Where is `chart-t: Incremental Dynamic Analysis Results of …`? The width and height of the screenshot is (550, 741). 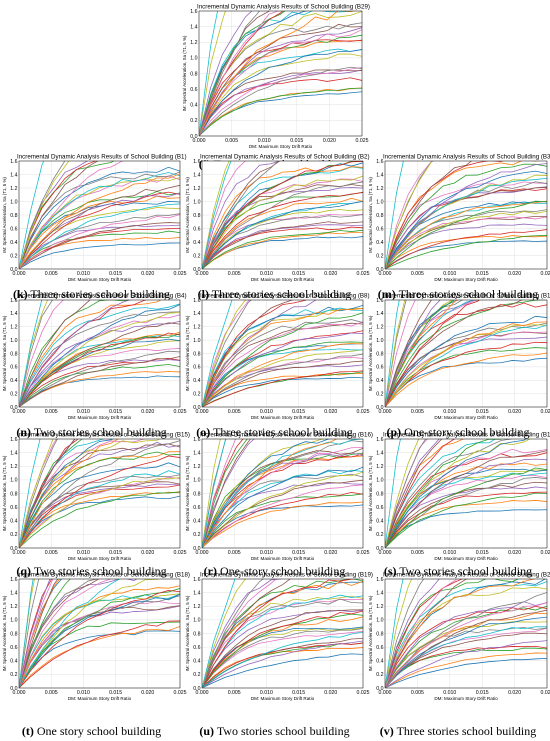
chart-t: Incremental Dynamic Analysis Results of … is located at coordinates (96, 637).